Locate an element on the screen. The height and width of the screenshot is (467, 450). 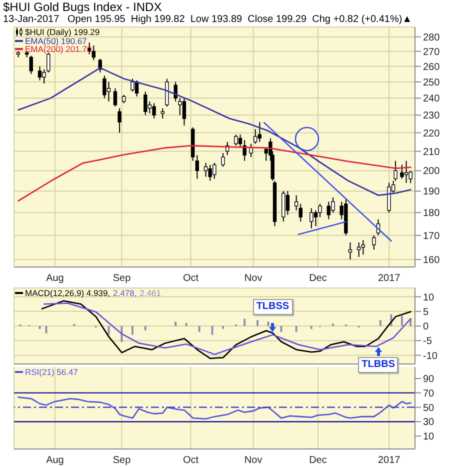
y-tick-label: 170 is located at coordinates (431, 236).